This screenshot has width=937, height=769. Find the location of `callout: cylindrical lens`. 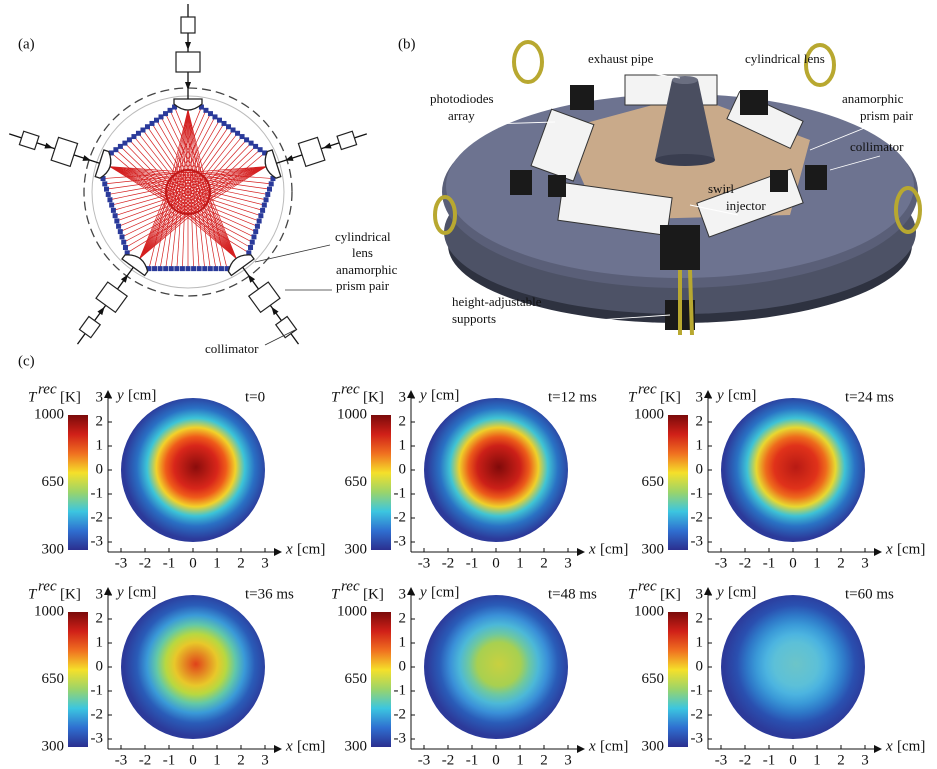

callout: cylindrical lens is located at coordinates (785, 58).